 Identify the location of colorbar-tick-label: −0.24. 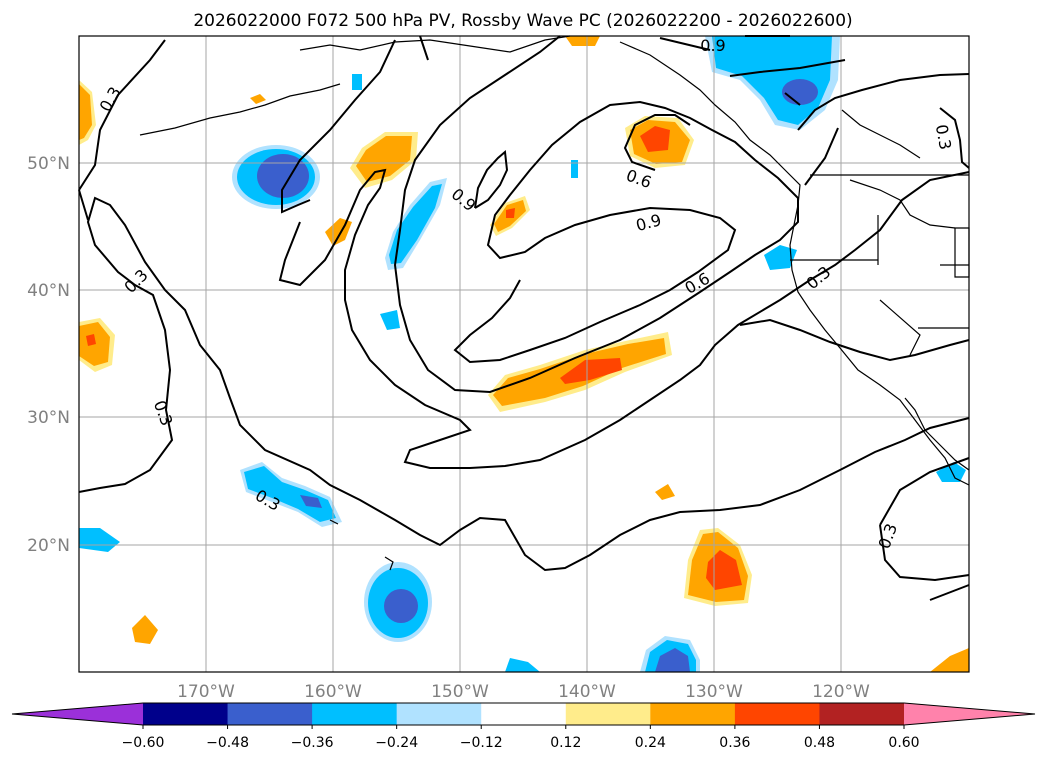
(396, 743).